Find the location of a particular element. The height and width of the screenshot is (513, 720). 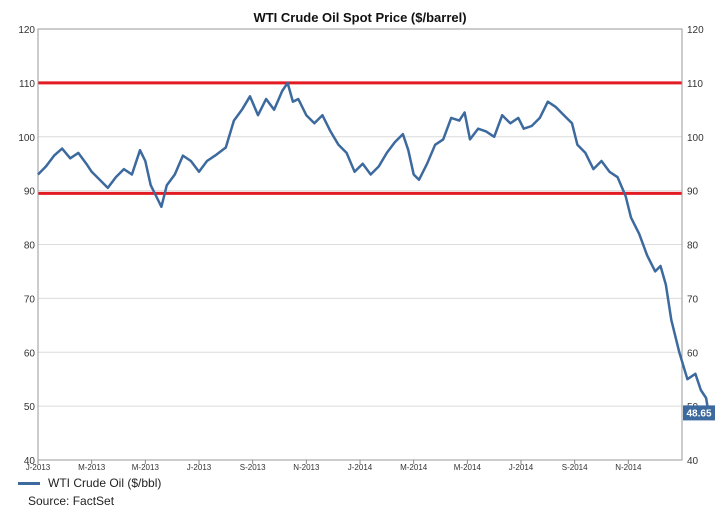

chart-title: WTI Crude Oil Spot Price ($/barrel) is located at coordinates (360, 17).